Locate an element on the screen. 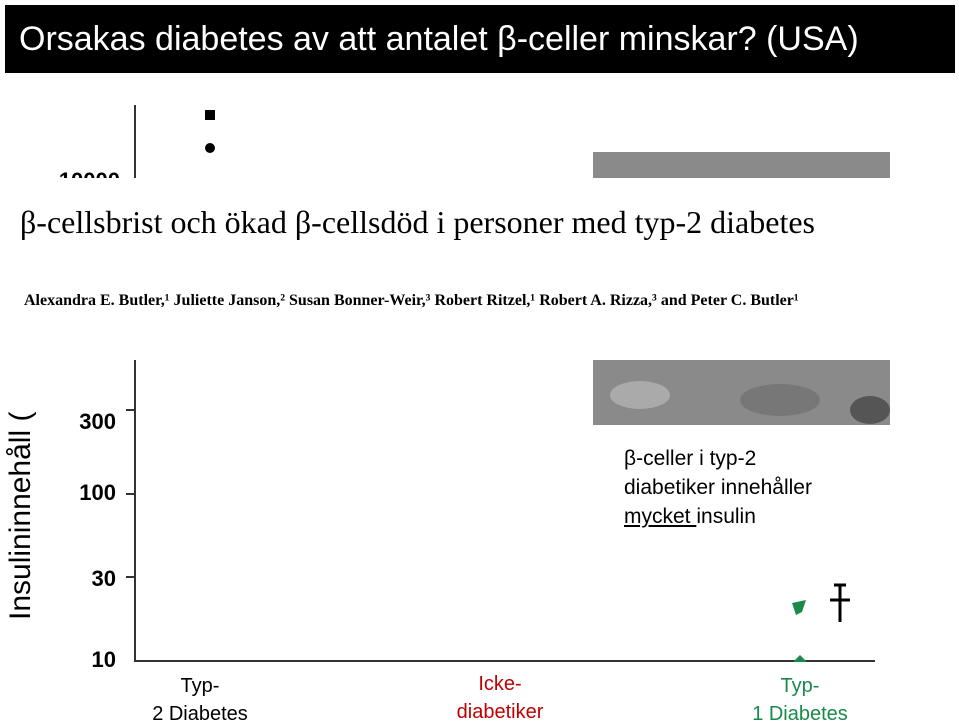 Image resolution: width=959 pixels, height=725 pixels. annotation-line: β-celler i typ-2 is located at coordinates (690, 458).